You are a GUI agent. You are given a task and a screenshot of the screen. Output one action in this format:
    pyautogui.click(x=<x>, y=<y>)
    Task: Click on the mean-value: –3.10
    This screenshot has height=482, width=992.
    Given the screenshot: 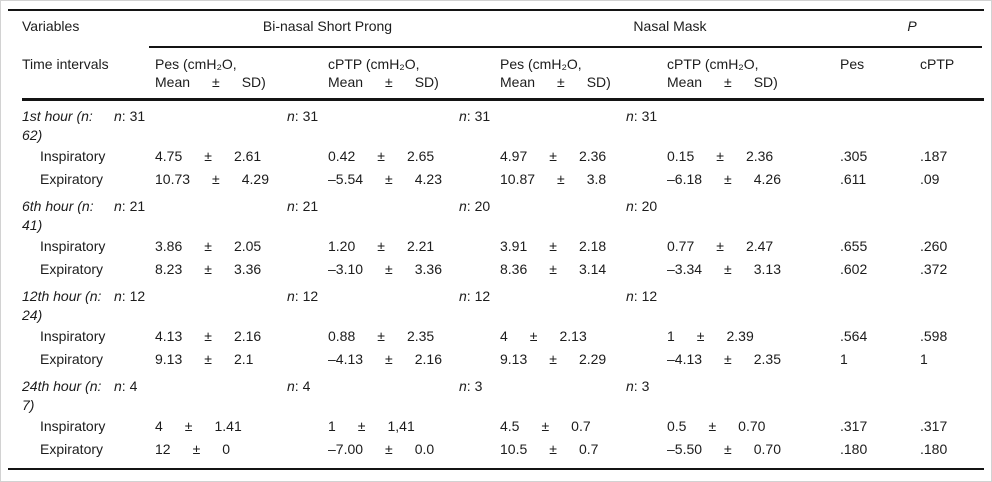 What is the action you would take?
    pyautogui.click(x=346, y=269)
    